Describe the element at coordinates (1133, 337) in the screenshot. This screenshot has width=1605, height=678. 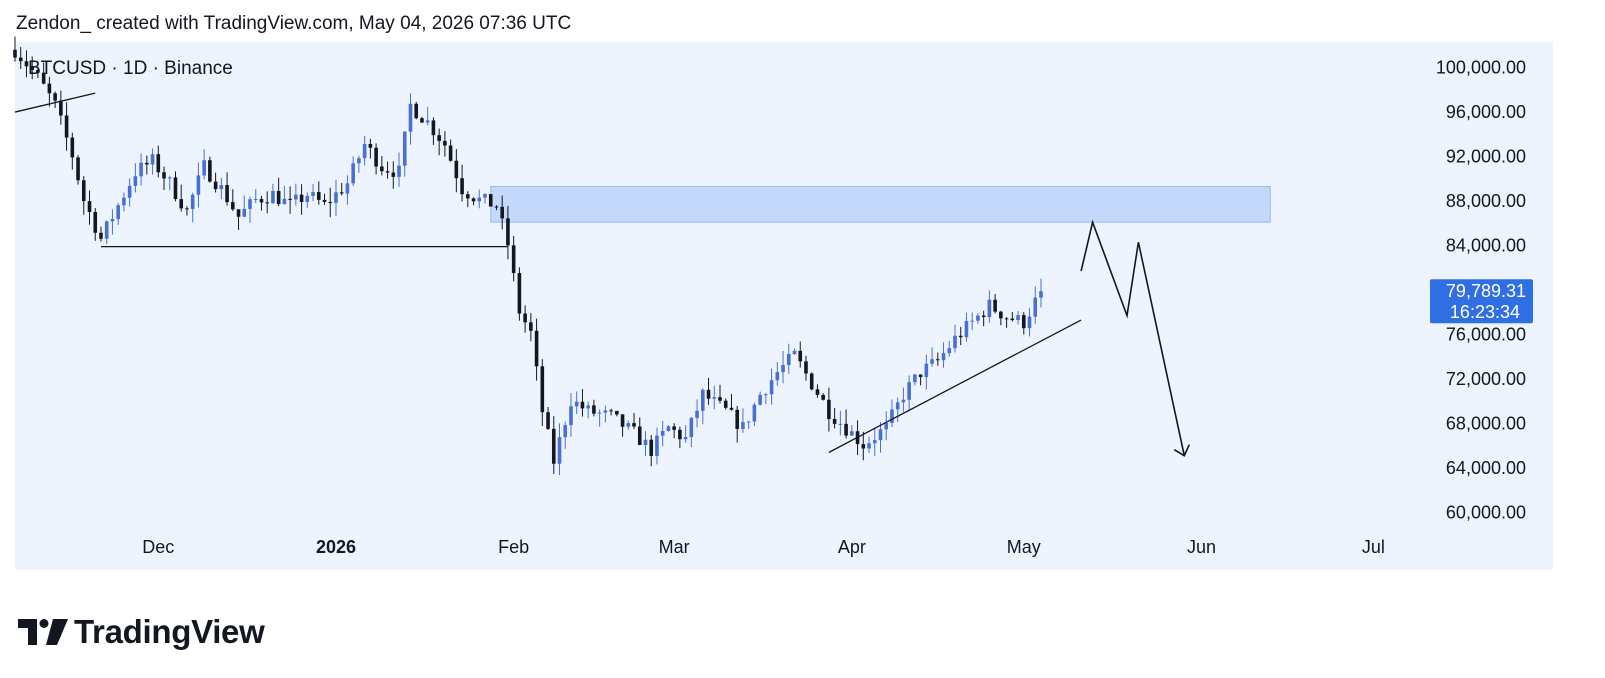
I see `projection-path` at that location.